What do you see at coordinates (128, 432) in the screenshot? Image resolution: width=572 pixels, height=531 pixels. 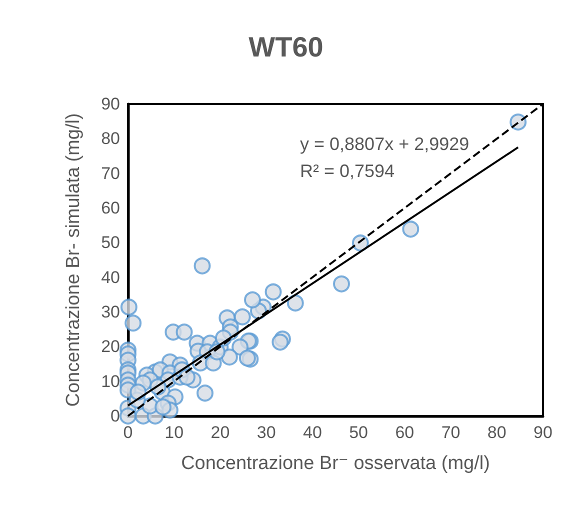 I see `x-tick-label: 0` at bounding box center [128, 432].